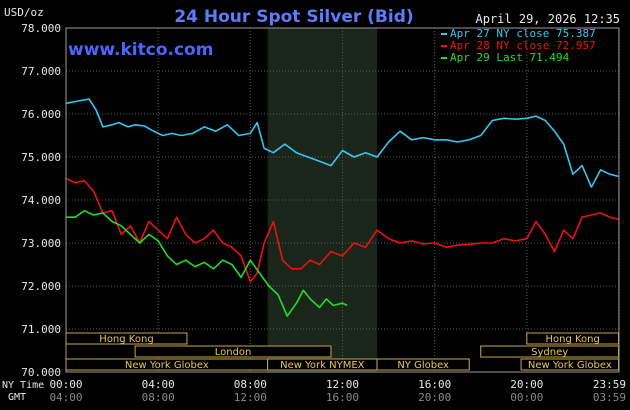  Describe the element at coordinates (322, 365) in the screenshot. I see `session-label: New York NYMEX` at that location.